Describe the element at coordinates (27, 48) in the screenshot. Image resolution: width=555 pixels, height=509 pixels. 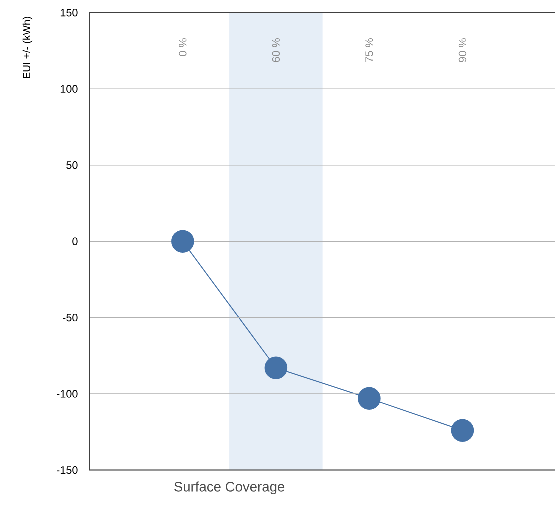
I see `y-axis-title: EUI +/- (kWh)` at that location.